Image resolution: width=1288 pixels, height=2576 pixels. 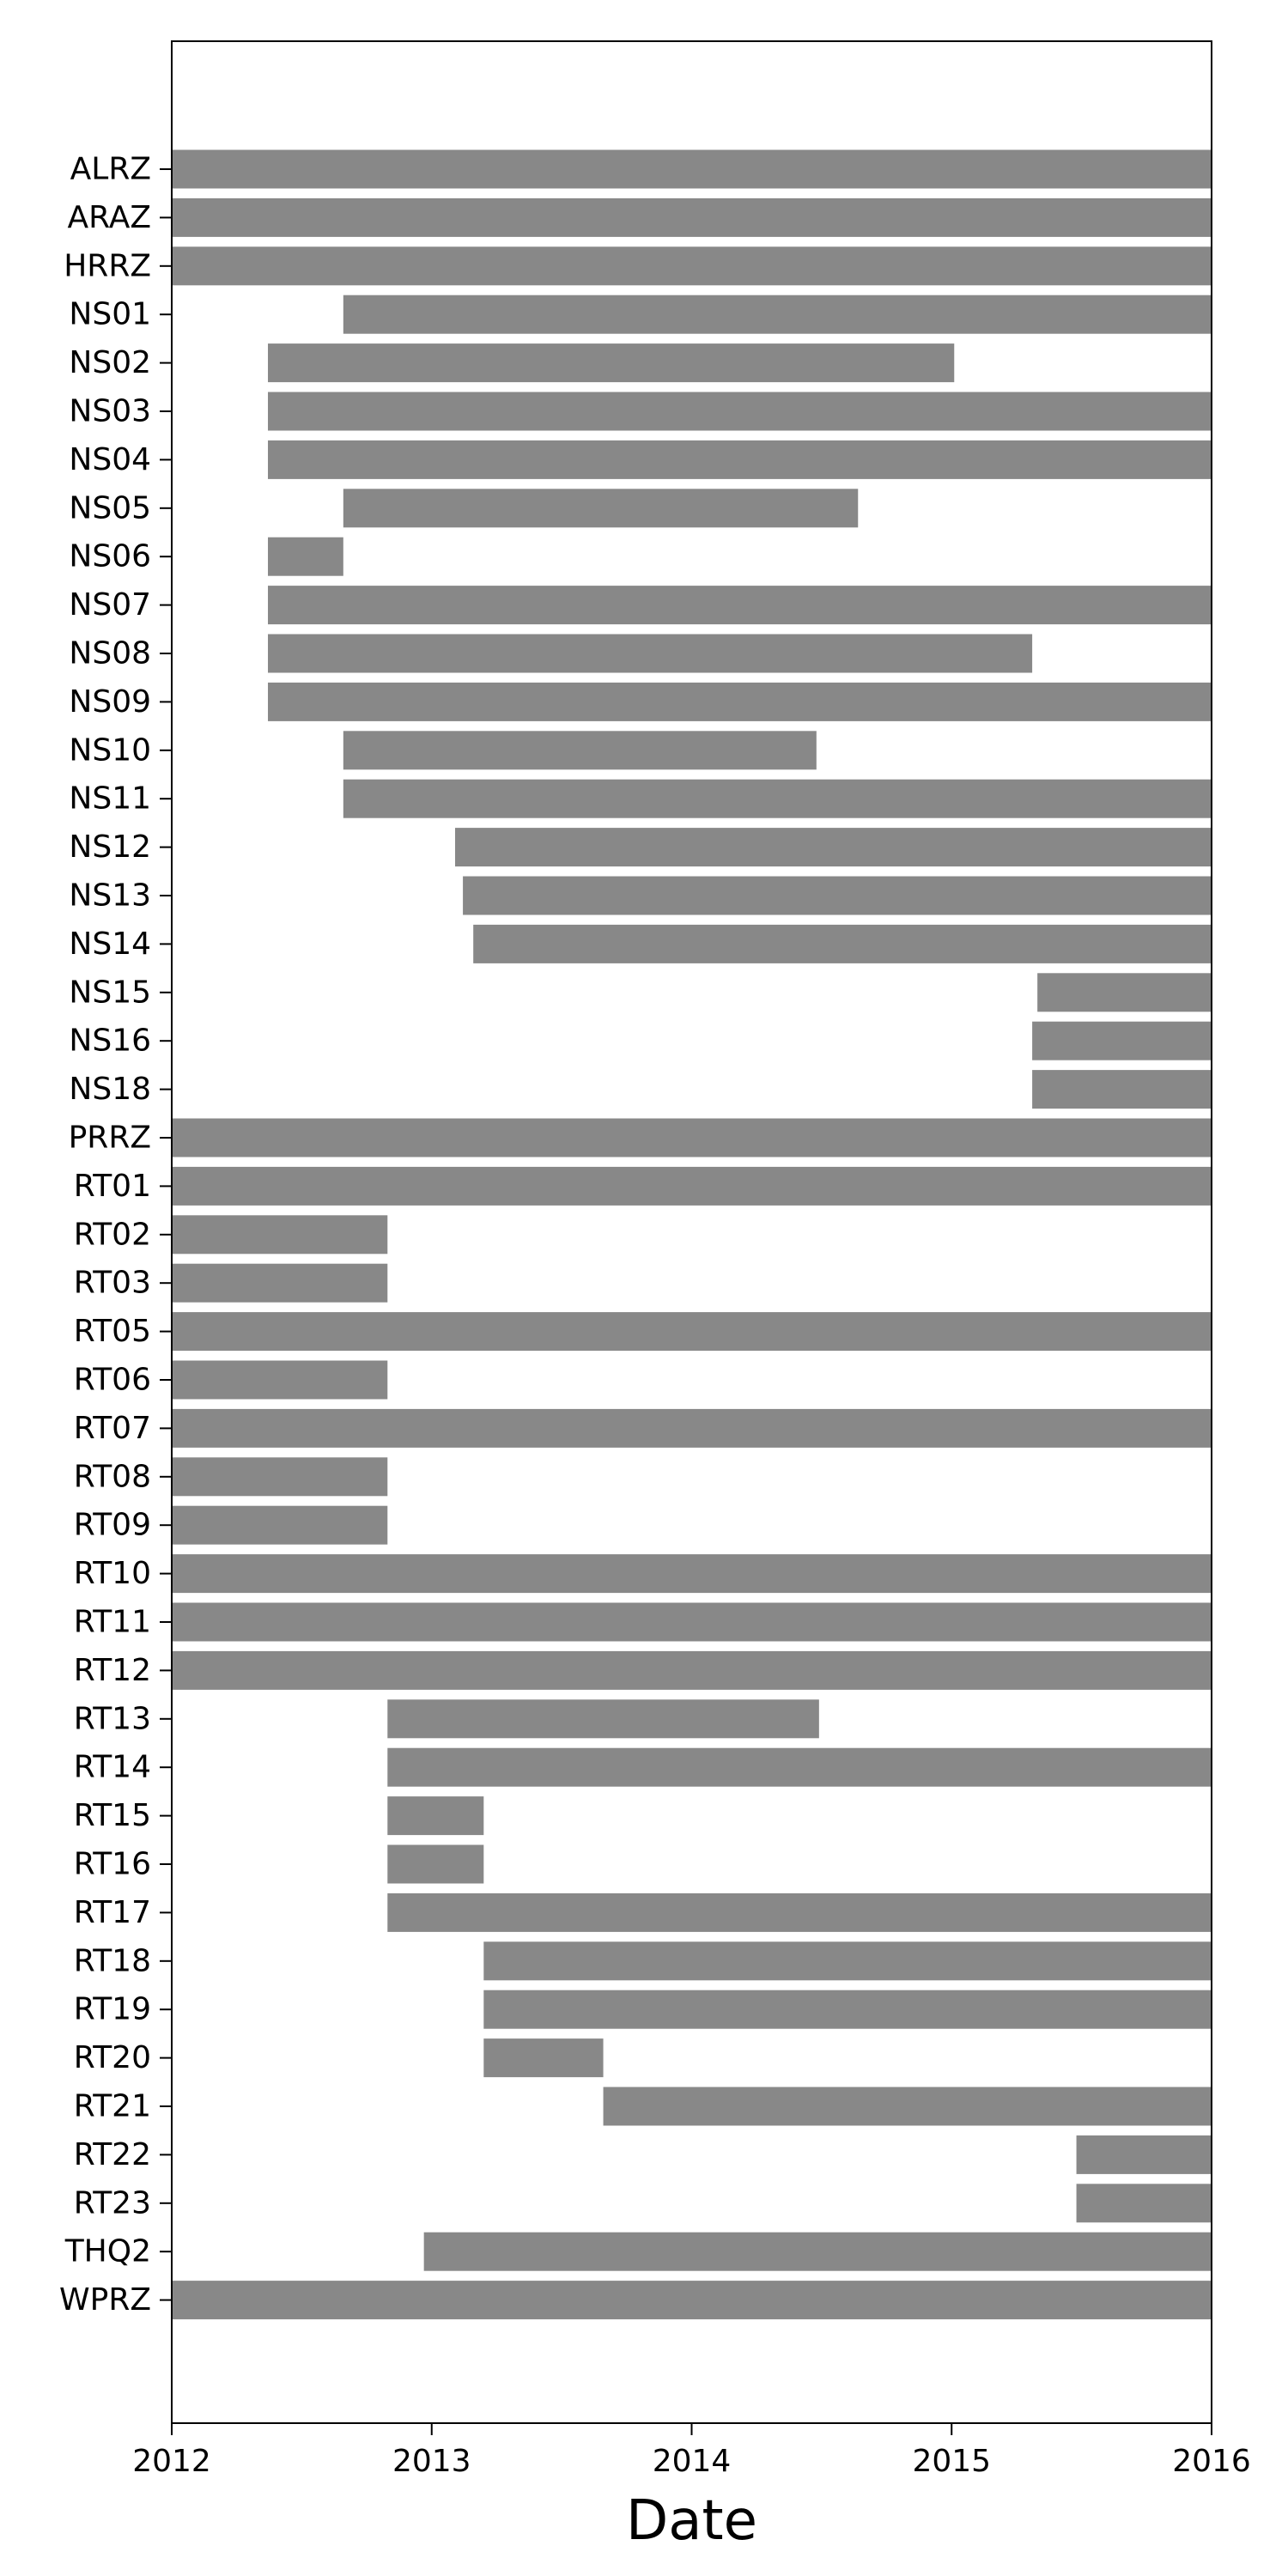 What do you see at coordinates (693, 2462) in the screenshot?
I see `x-tick-label-2014: 2014` at bounding box center [693, 2462].